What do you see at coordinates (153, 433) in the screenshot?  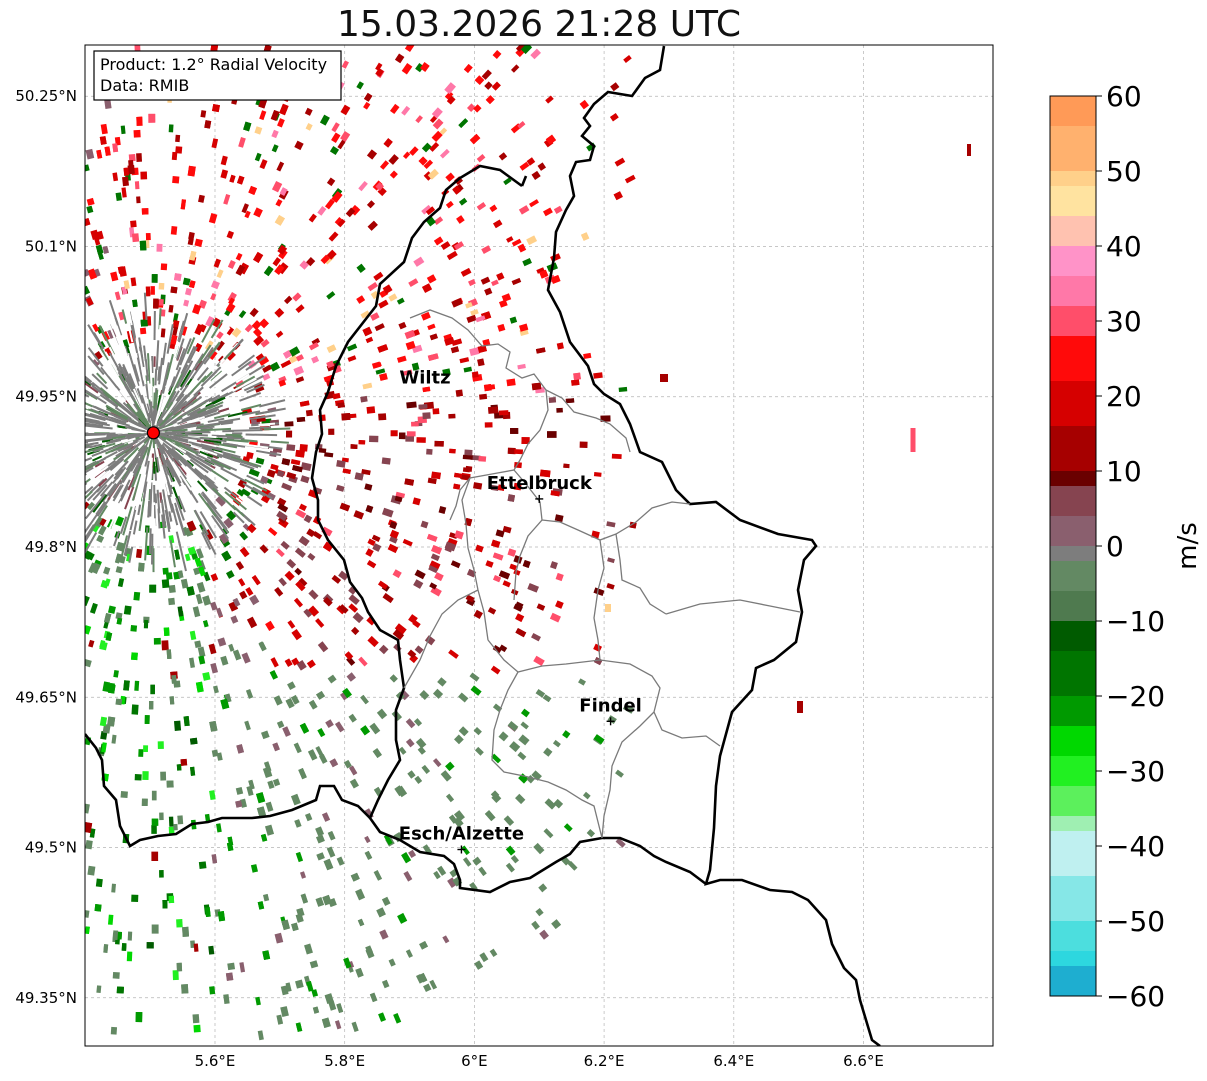 I see `radar-site-dot` at bounding box center [153, 433].